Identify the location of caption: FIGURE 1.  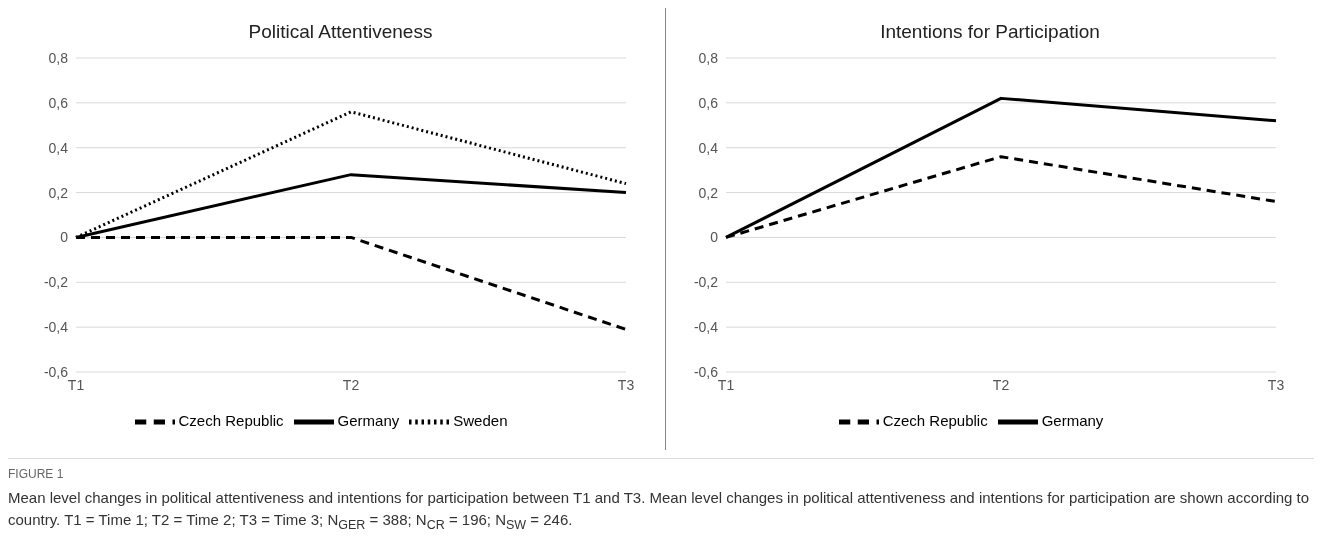
(36, 474).